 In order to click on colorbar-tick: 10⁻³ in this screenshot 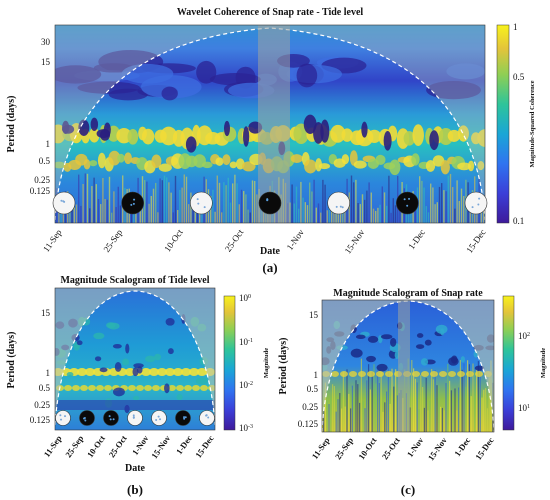, I will do `click(246, 428)`.